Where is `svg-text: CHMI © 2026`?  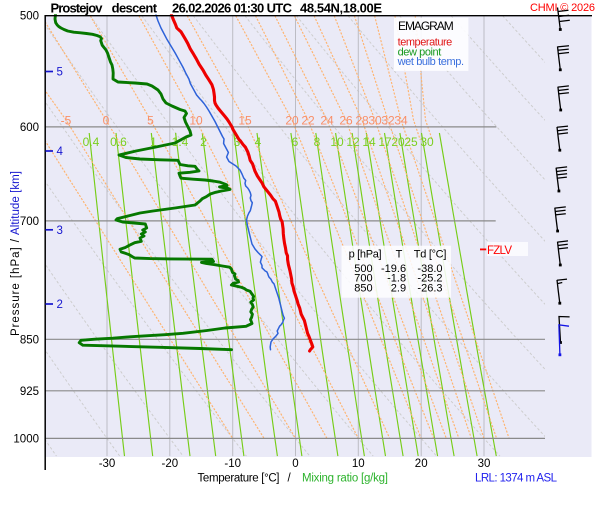 svg-text: CHMI © 2026 is located at coordinates (562, 8).